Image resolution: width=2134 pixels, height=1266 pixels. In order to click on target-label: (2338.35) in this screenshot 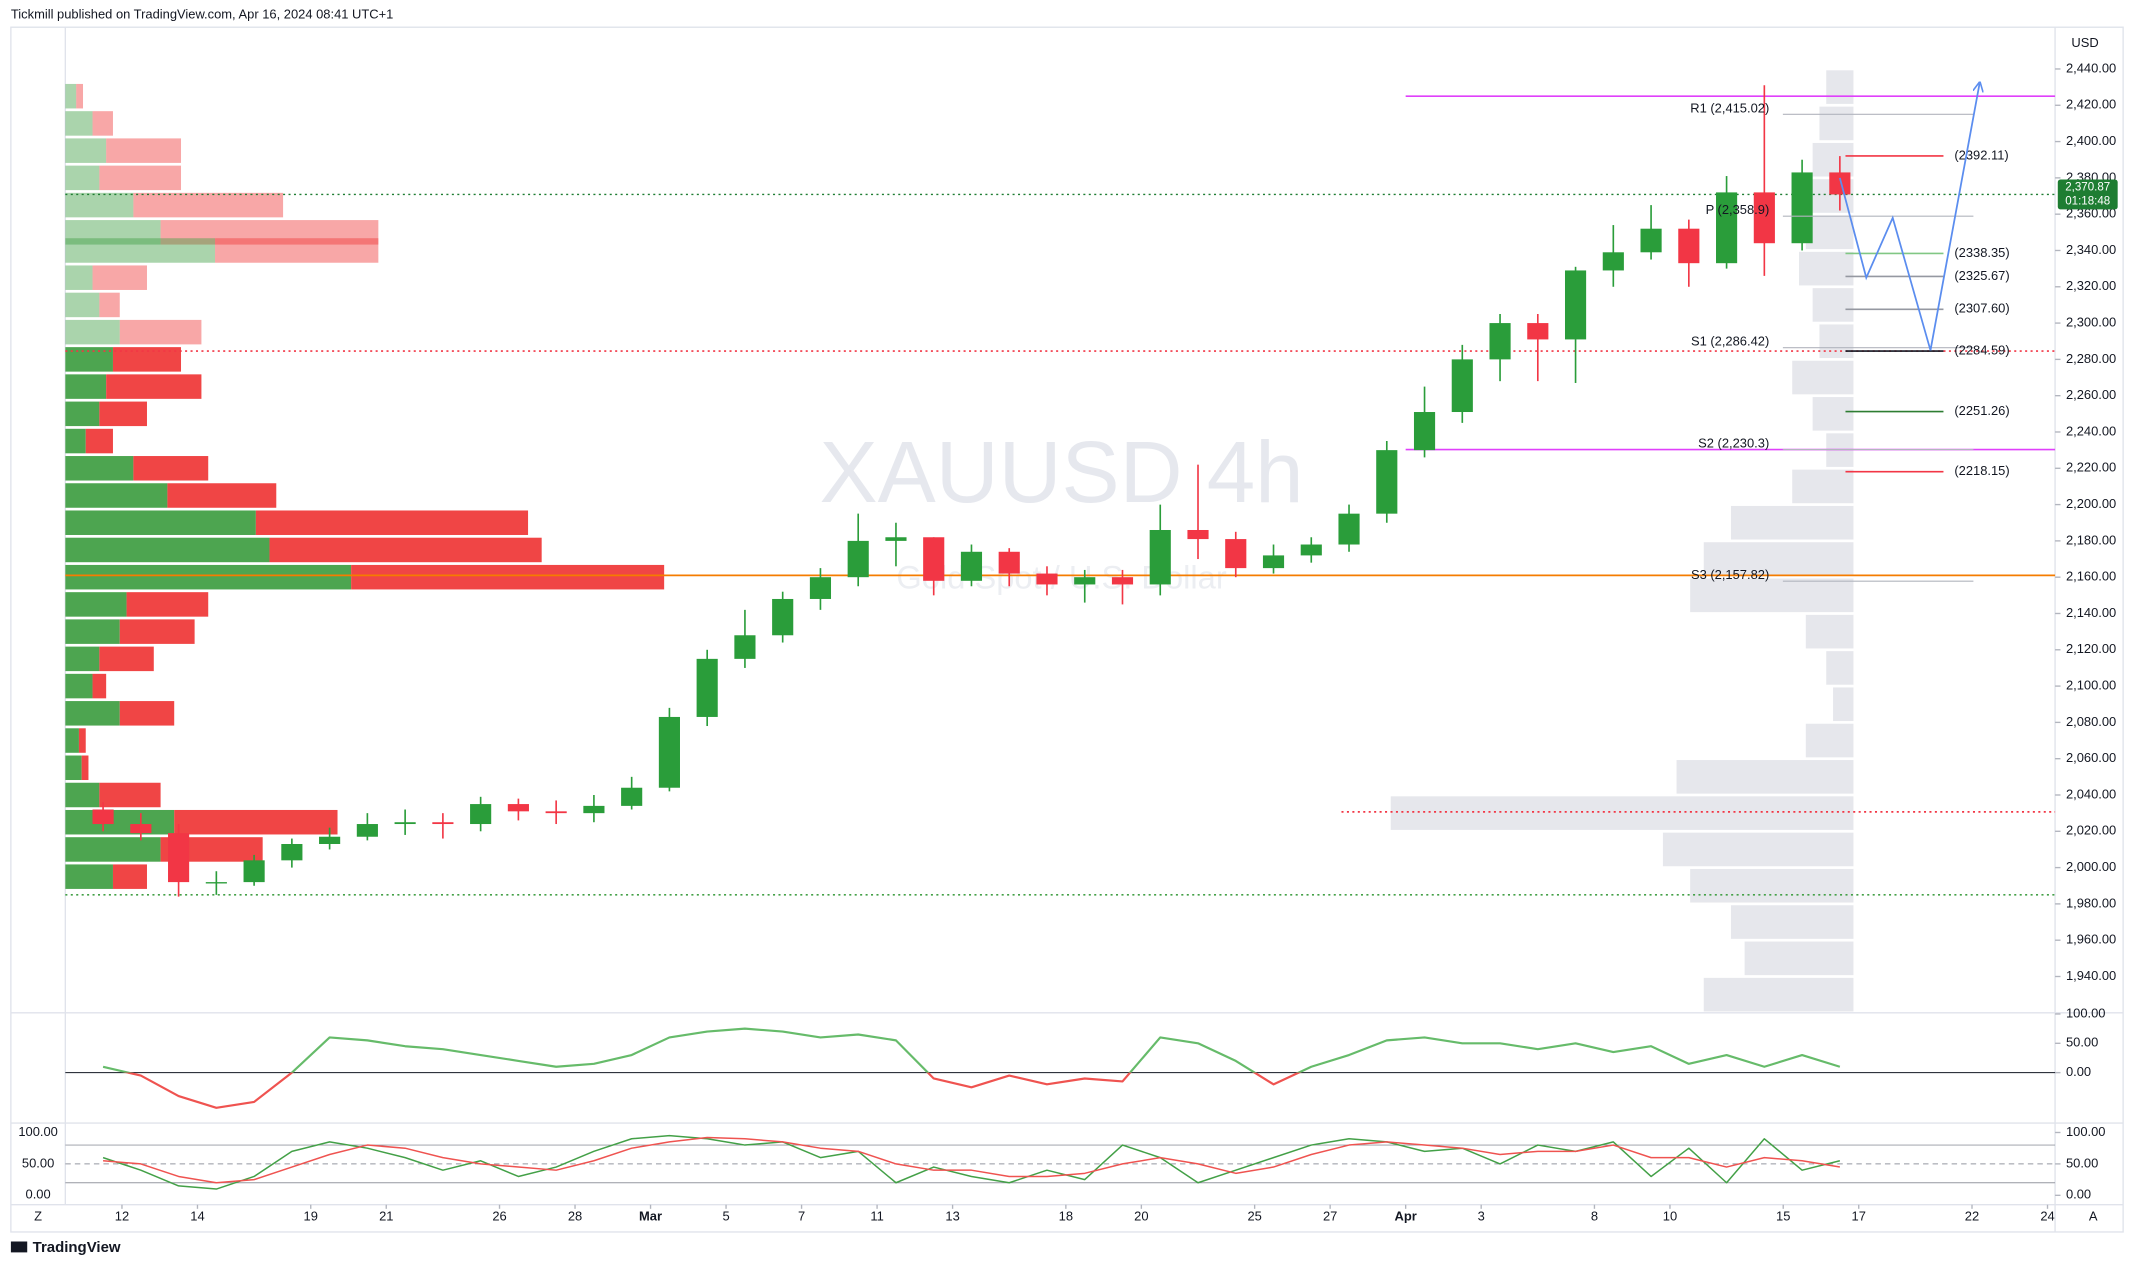, I will do `click(1981, 252)`.